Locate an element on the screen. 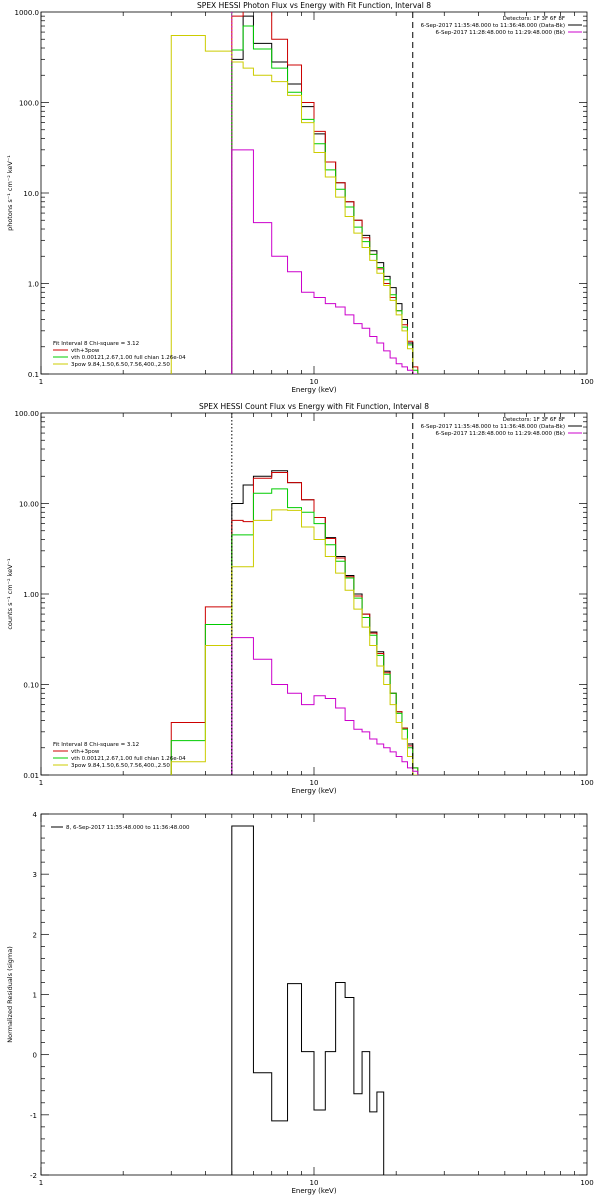  y-tick-label: 100.0 is located at coordinates (29, 104).